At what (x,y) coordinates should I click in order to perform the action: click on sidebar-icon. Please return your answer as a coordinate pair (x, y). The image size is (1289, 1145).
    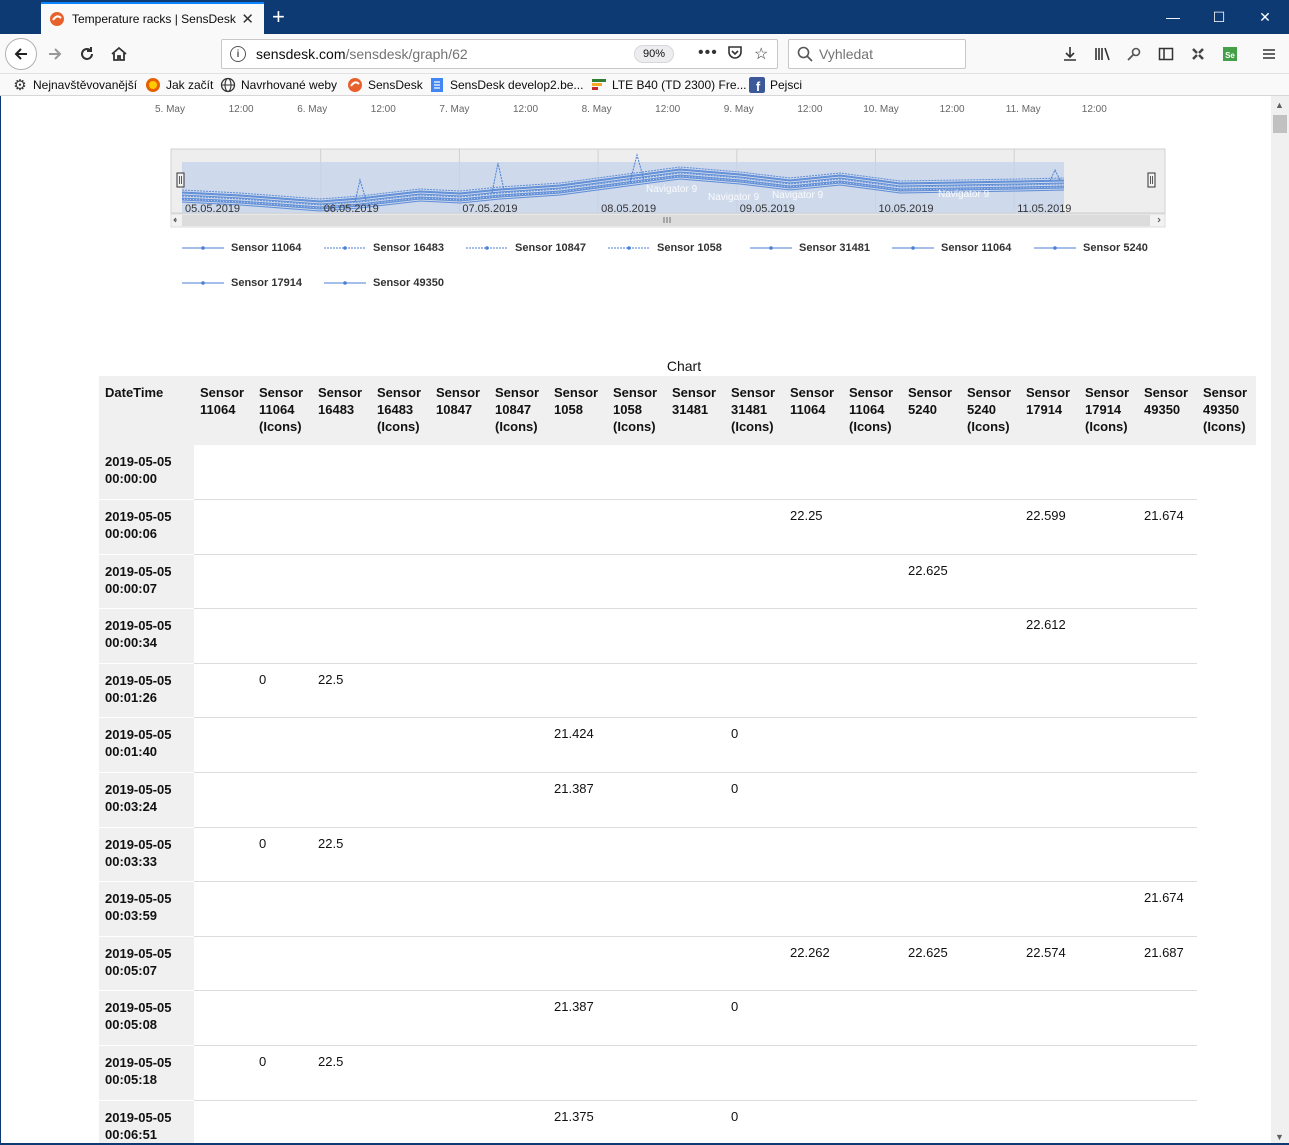
    Looking at the image, I should click on (1166, 54).